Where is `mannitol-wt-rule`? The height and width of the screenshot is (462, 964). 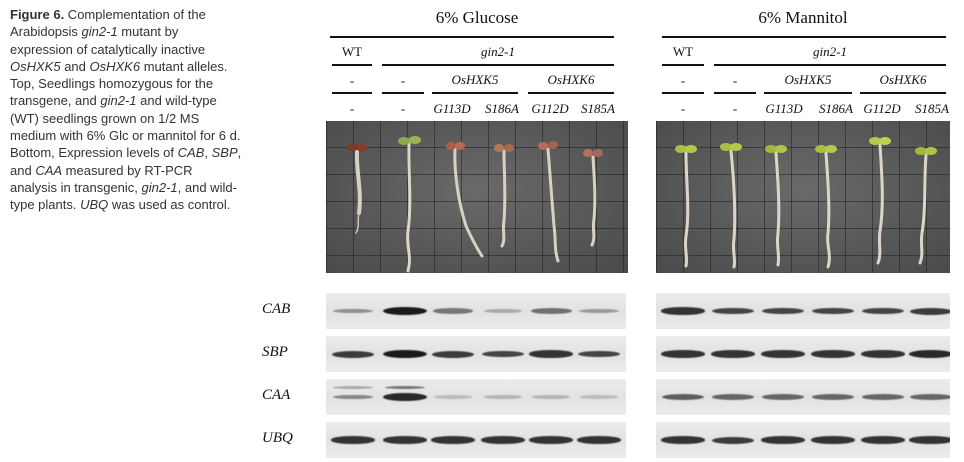 mannitol-wt-rule is located at coordinates (683, 65).